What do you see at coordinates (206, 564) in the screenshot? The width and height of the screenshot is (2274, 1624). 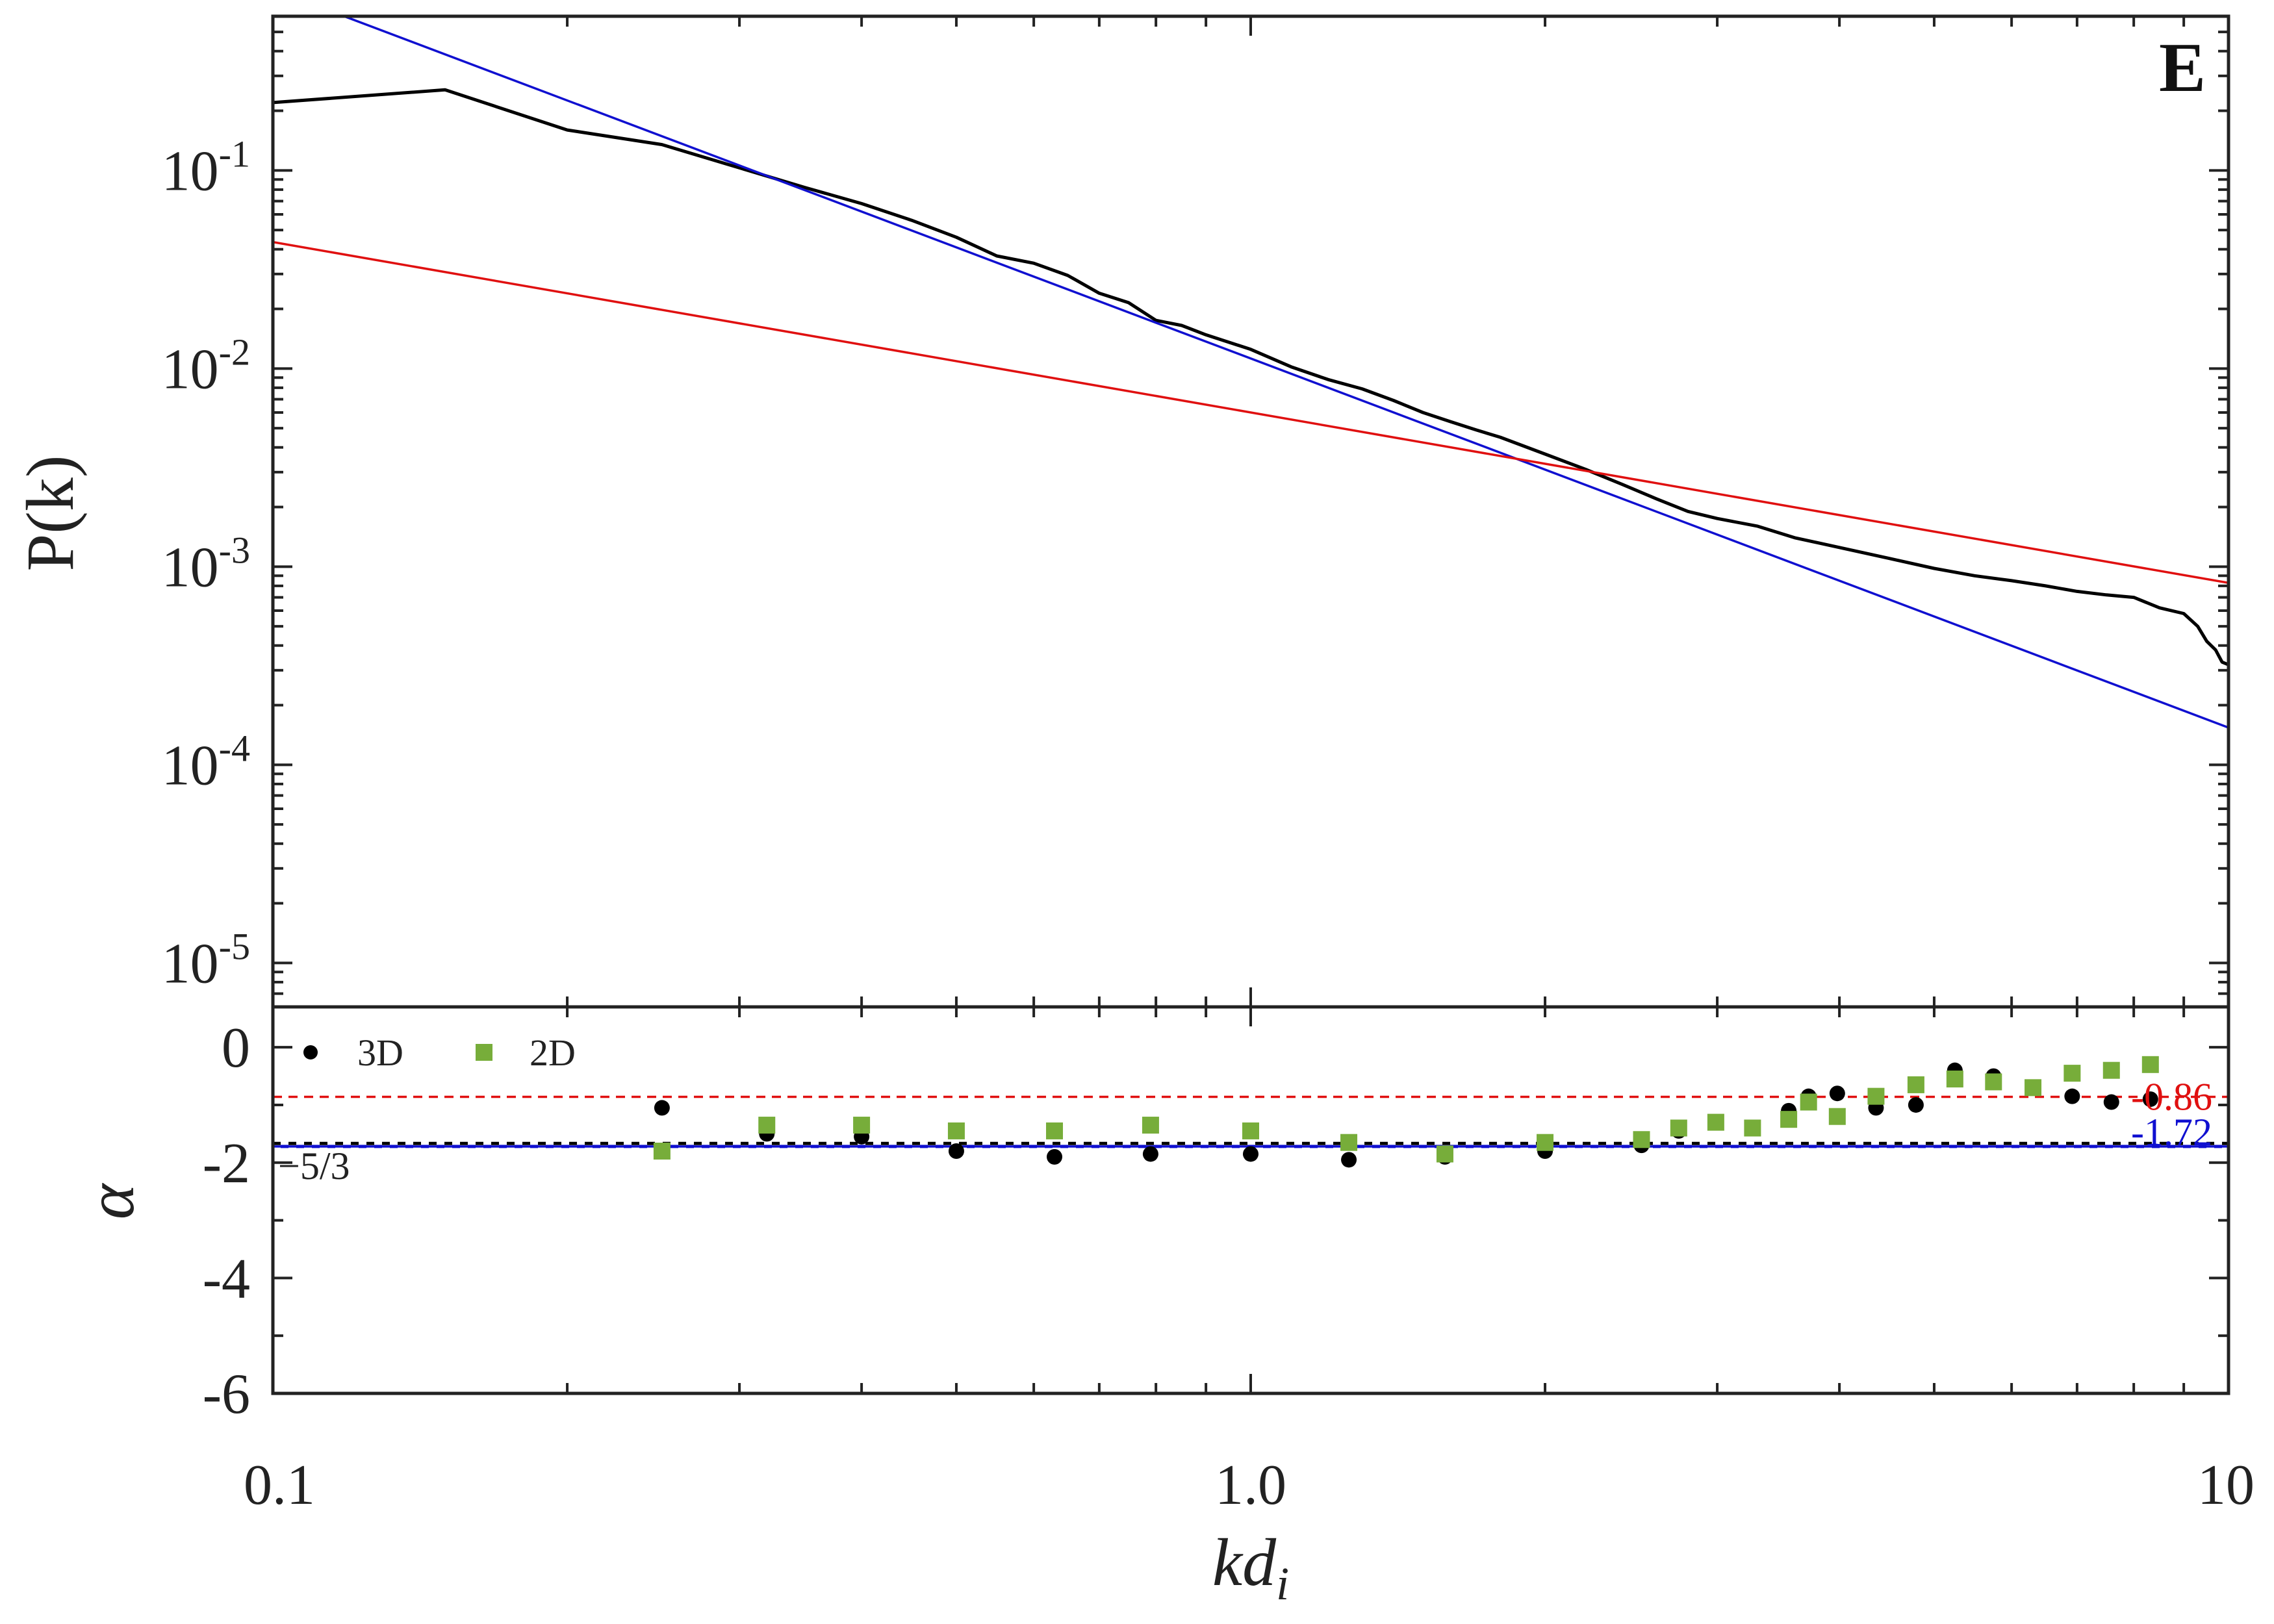 I see `y-tick-label: 10⁻³` at bounding box center [206, 564].